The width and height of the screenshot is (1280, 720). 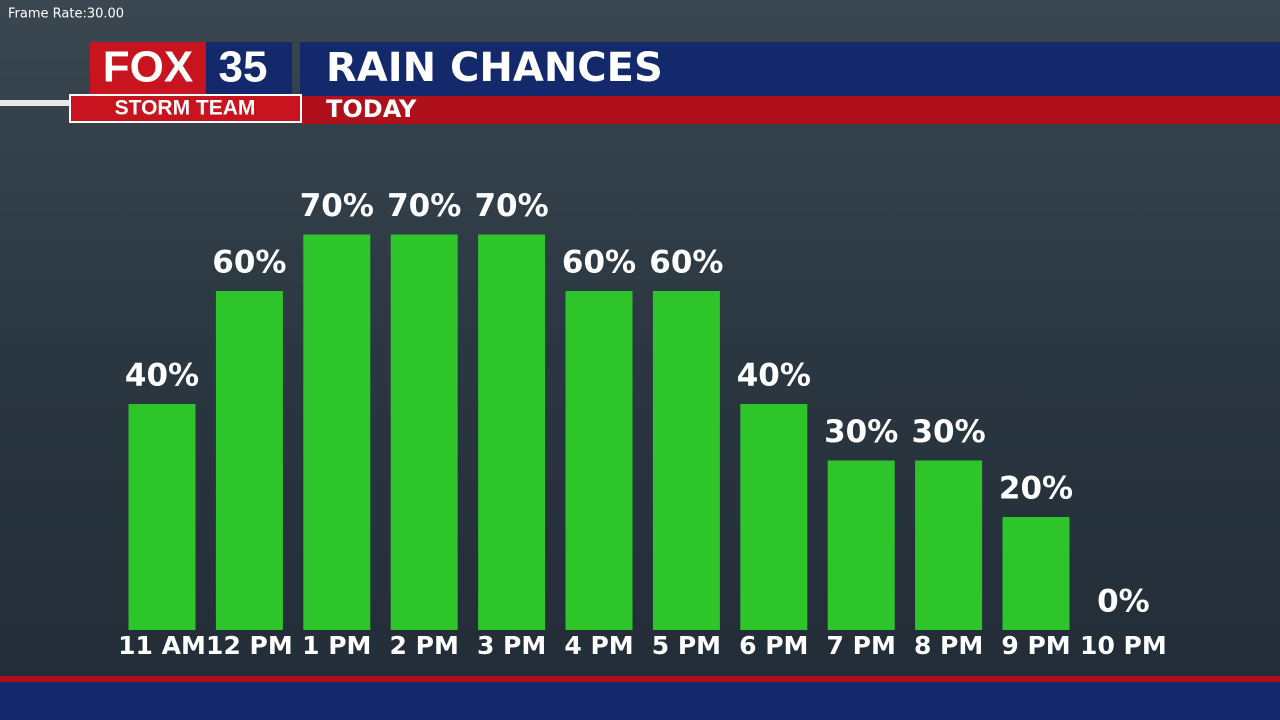 I want to click on logo-team: STORM TEAM, so click(x=185, y=108).